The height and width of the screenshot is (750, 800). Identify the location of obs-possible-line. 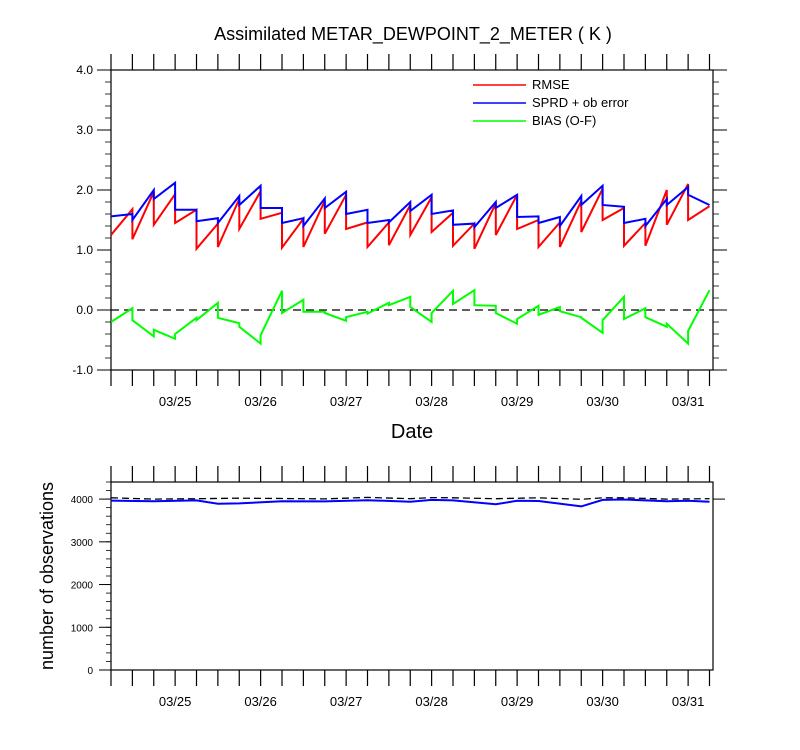
(410, 498).